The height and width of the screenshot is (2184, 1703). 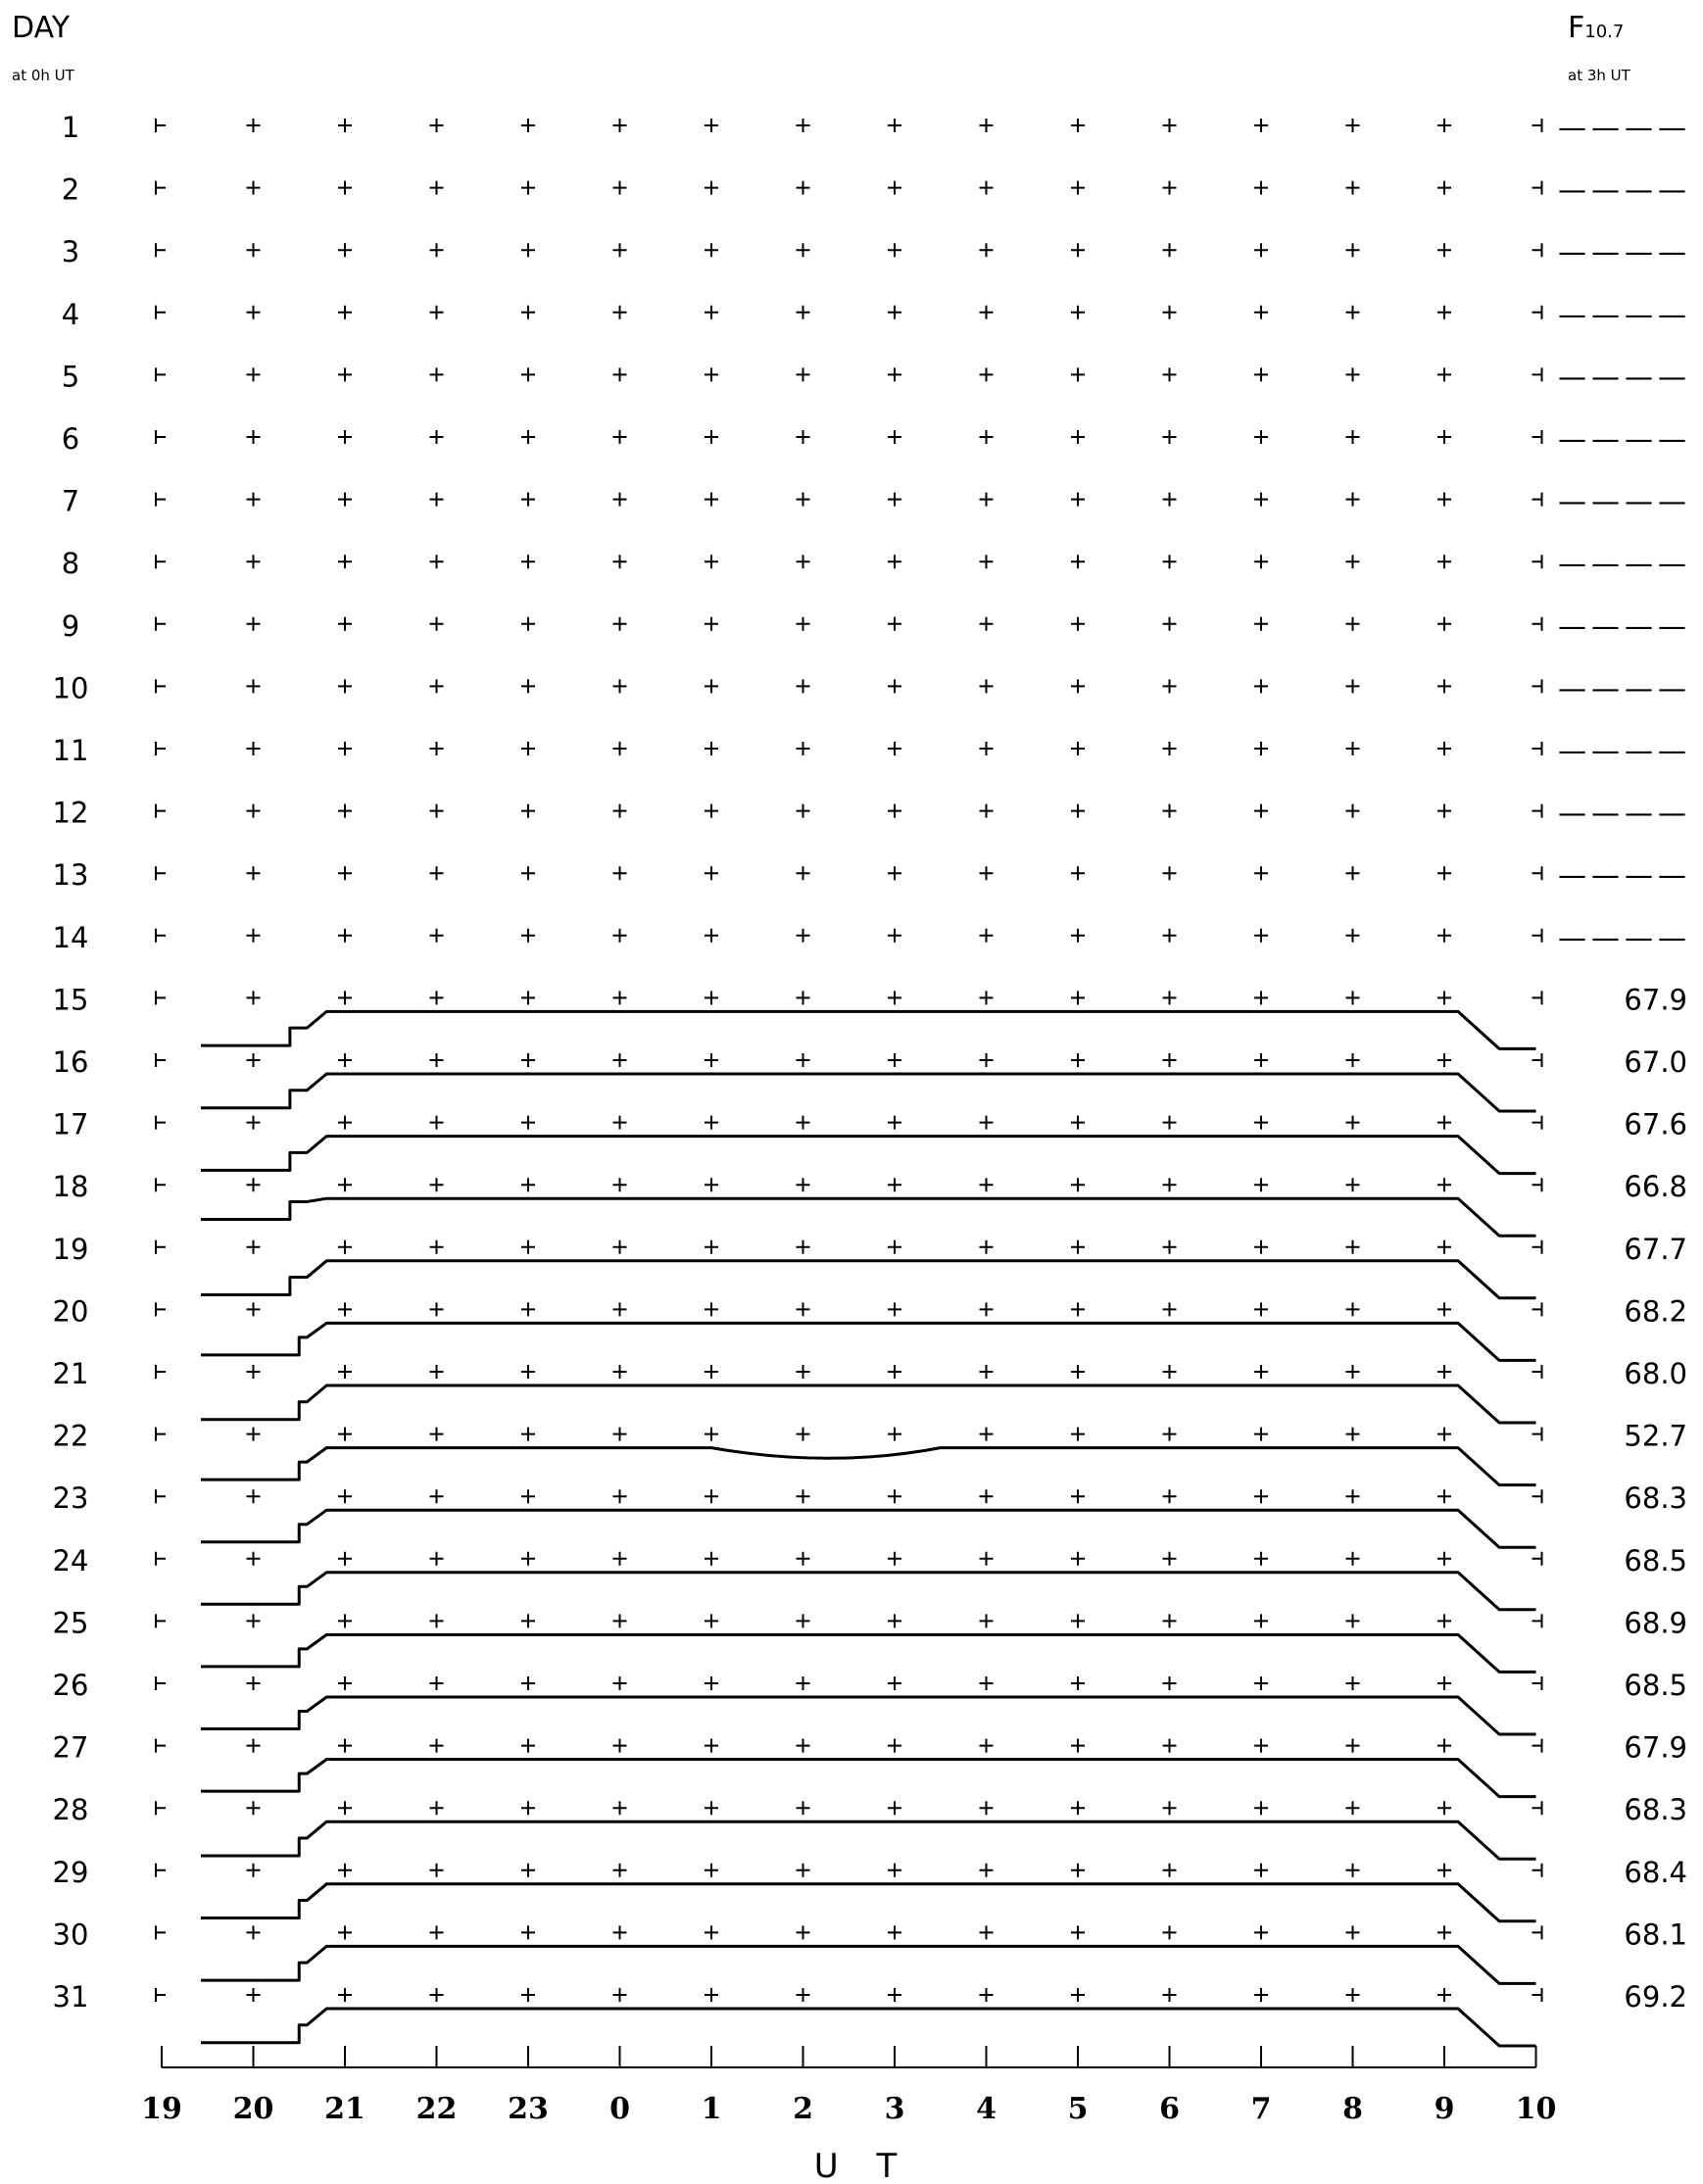 What do you see at coordinates (71, 687) in the screenshot?
I see `day-label: 10` at bounding box center [71, 687].